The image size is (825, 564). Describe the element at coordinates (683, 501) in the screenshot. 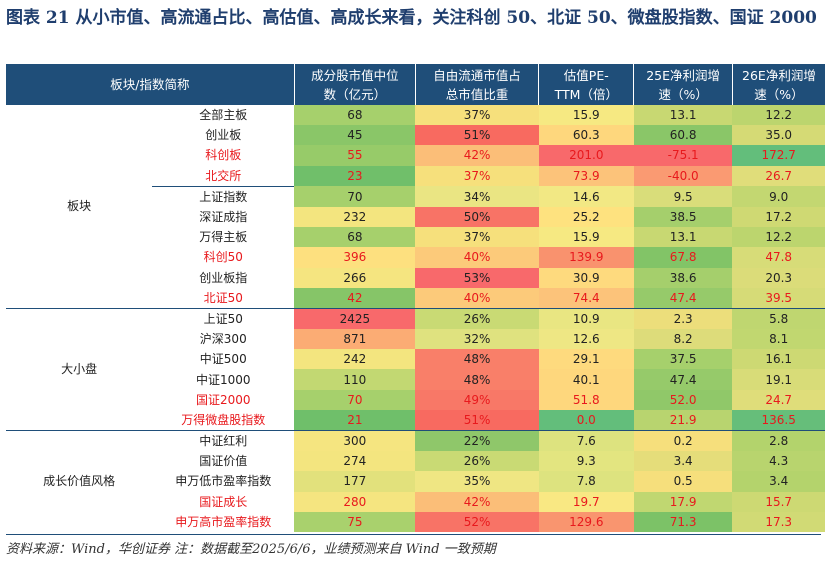

I see `growth-25e-cell: 17.9` at that location.